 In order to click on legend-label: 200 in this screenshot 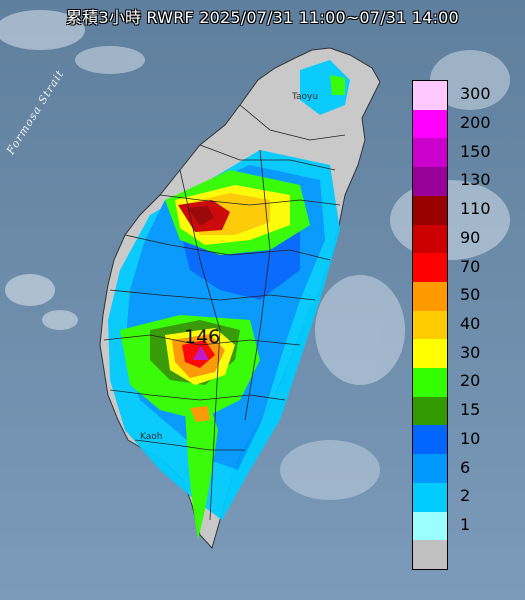, I will do `click(475, 123)`.